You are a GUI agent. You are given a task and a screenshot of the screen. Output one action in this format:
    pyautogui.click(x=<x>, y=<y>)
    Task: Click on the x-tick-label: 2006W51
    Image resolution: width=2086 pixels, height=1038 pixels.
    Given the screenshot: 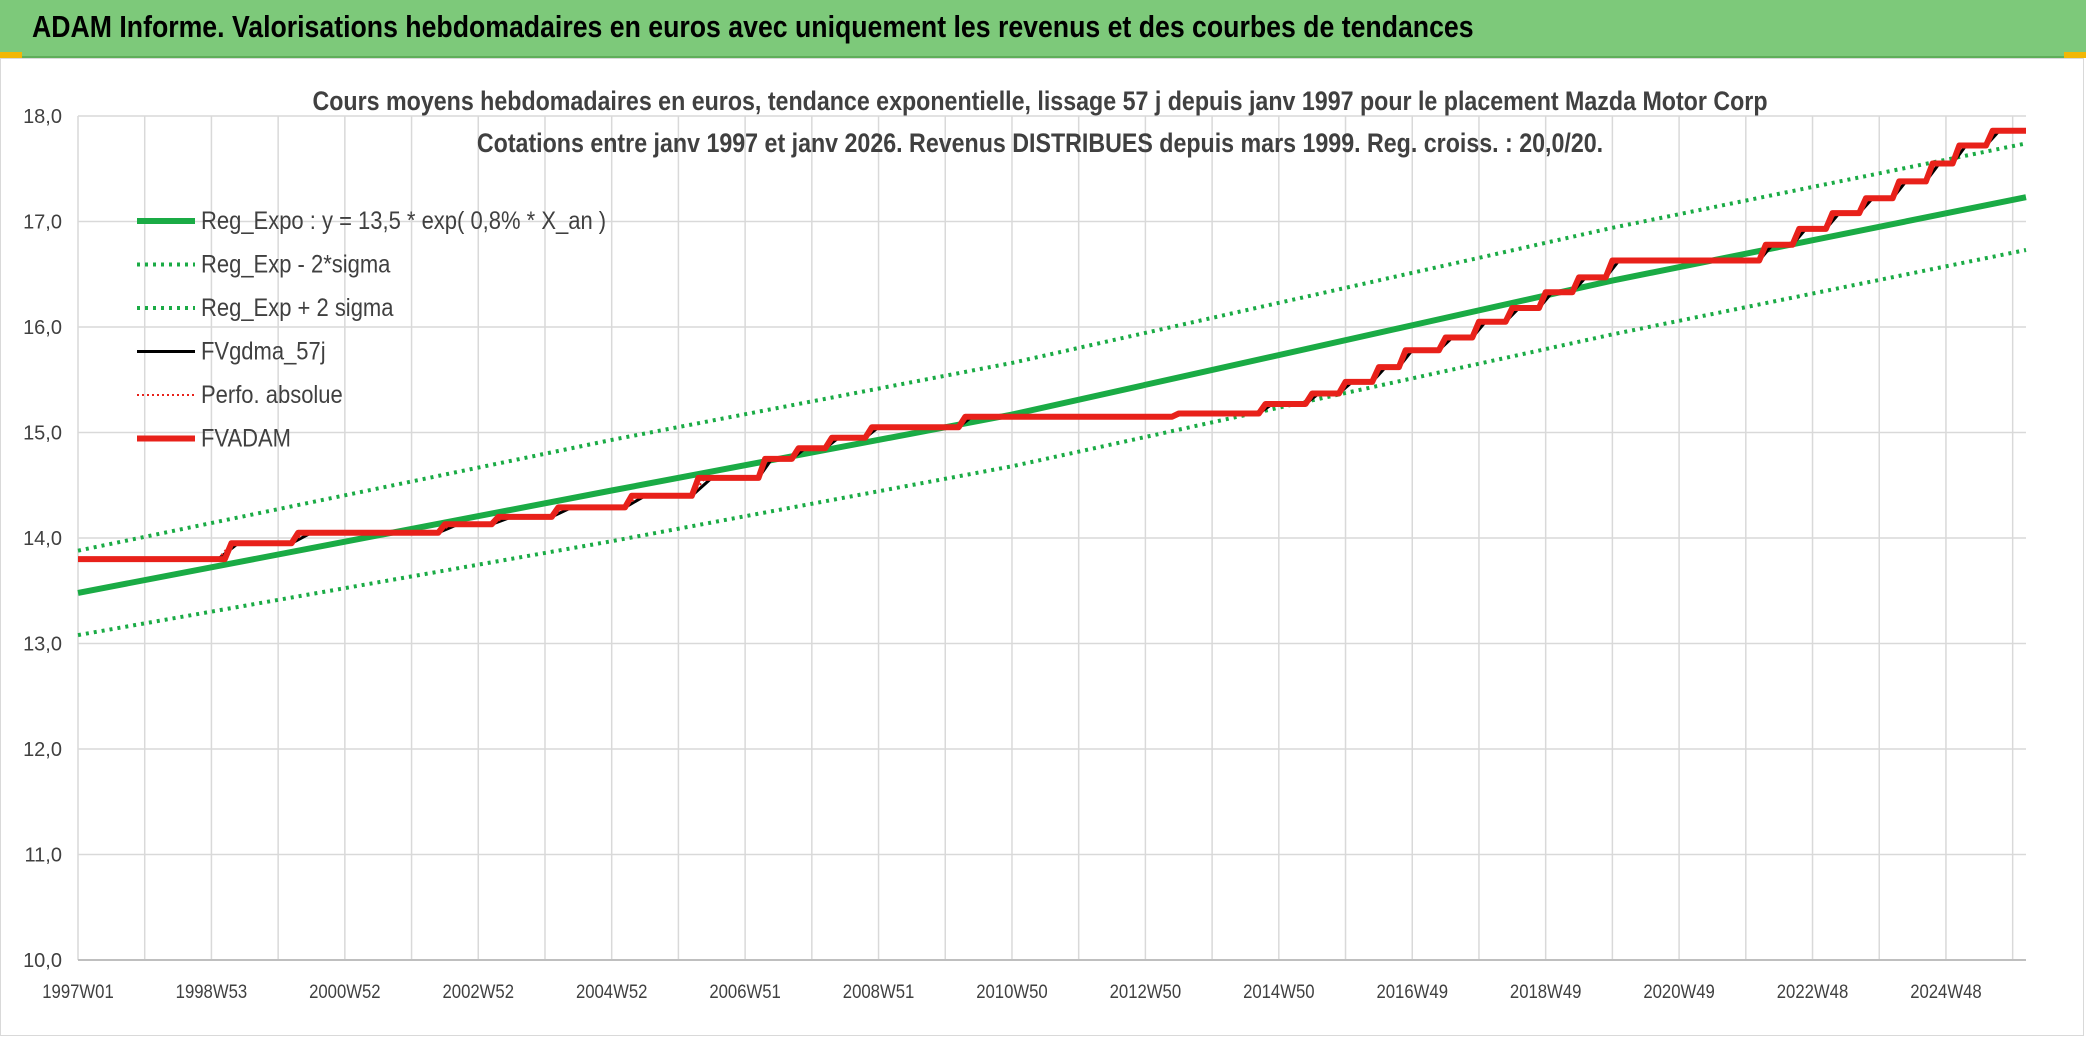 What is the action you would take?
    pyautogui.click(x=745, y=991)
    